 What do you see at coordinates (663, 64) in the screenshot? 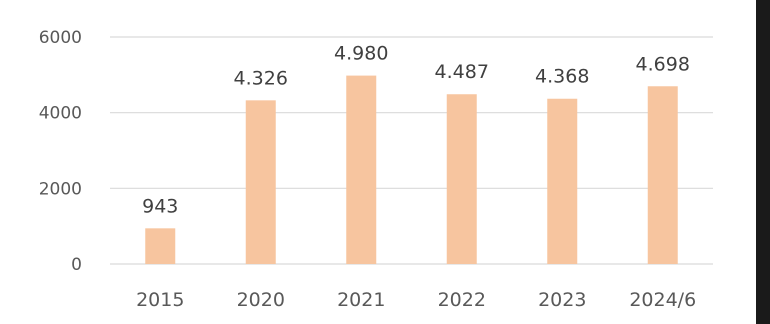
I see `data-label: 4.698` at bounding box center [663, 64].